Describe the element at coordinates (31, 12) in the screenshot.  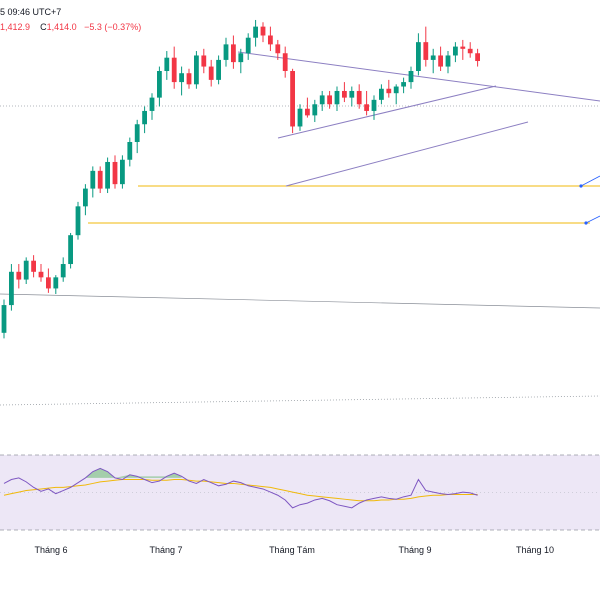
I see `header-time: 5 09:46 UTC+7` at that location.